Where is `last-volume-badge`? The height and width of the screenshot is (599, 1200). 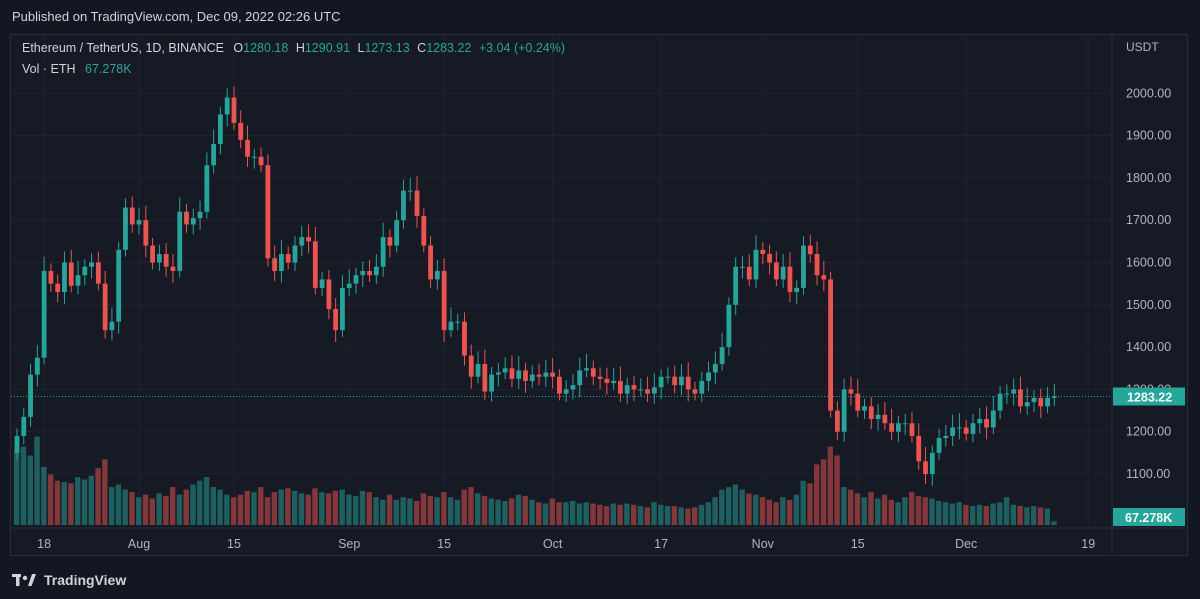
last-volume-badge is located at coordinates (1149, 517).